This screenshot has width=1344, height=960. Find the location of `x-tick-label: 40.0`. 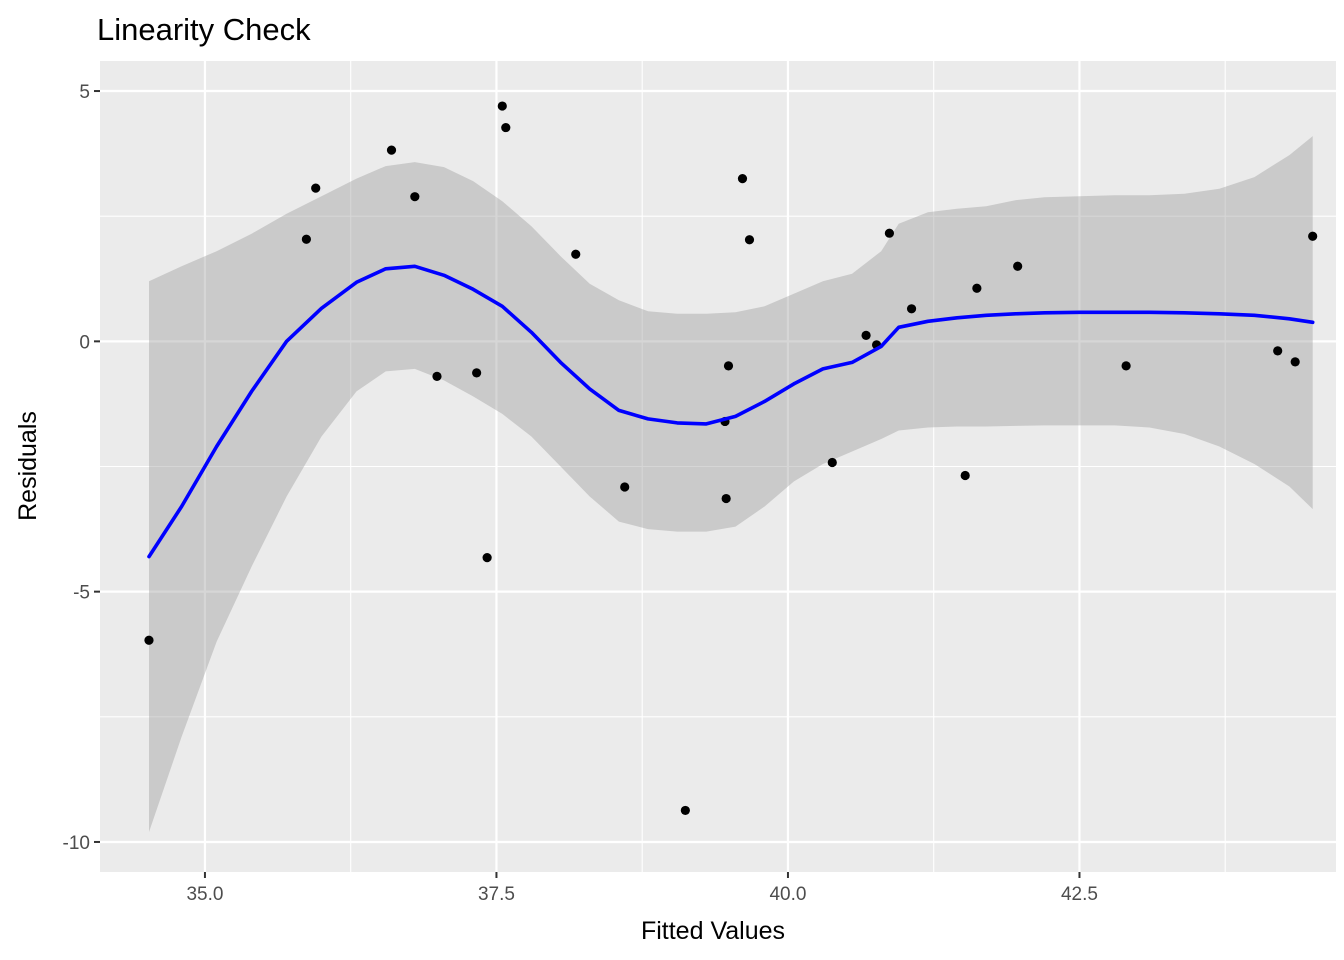

x-tick-label: 40.0 is located at coordinates (787, 894).